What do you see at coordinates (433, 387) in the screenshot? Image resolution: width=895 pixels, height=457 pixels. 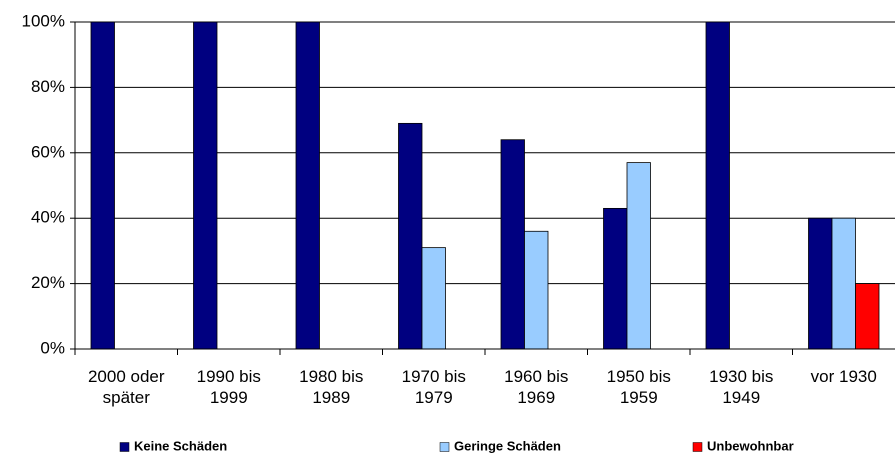 I see `x-tick-label: 1970 bis 1979` at bounding box center [433, 387].